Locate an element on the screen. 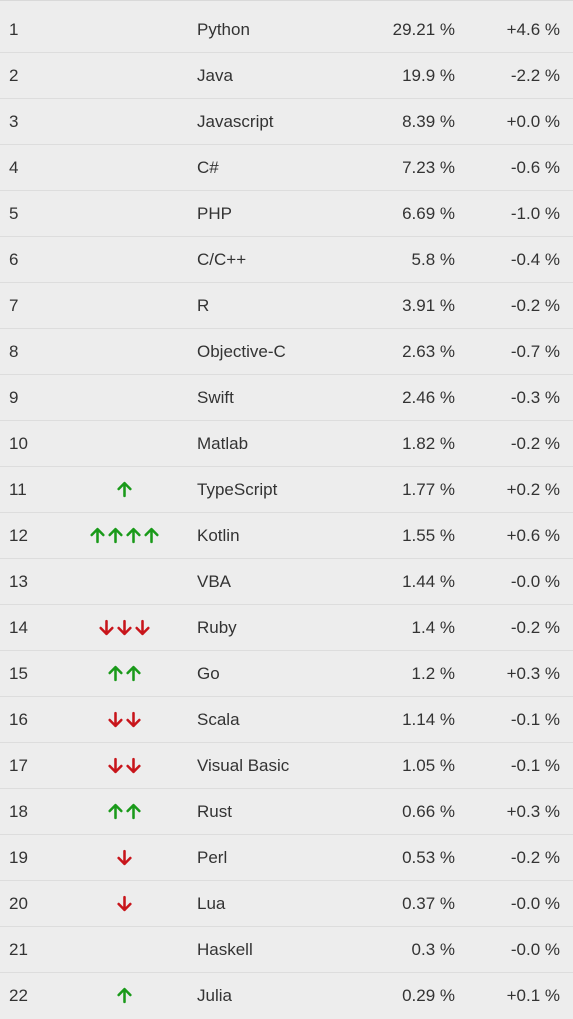 The height and width of the screenshot is (1019, 573). table-row: 7 R 3.91 % -0.2 % is located at coordinates (286, 306).